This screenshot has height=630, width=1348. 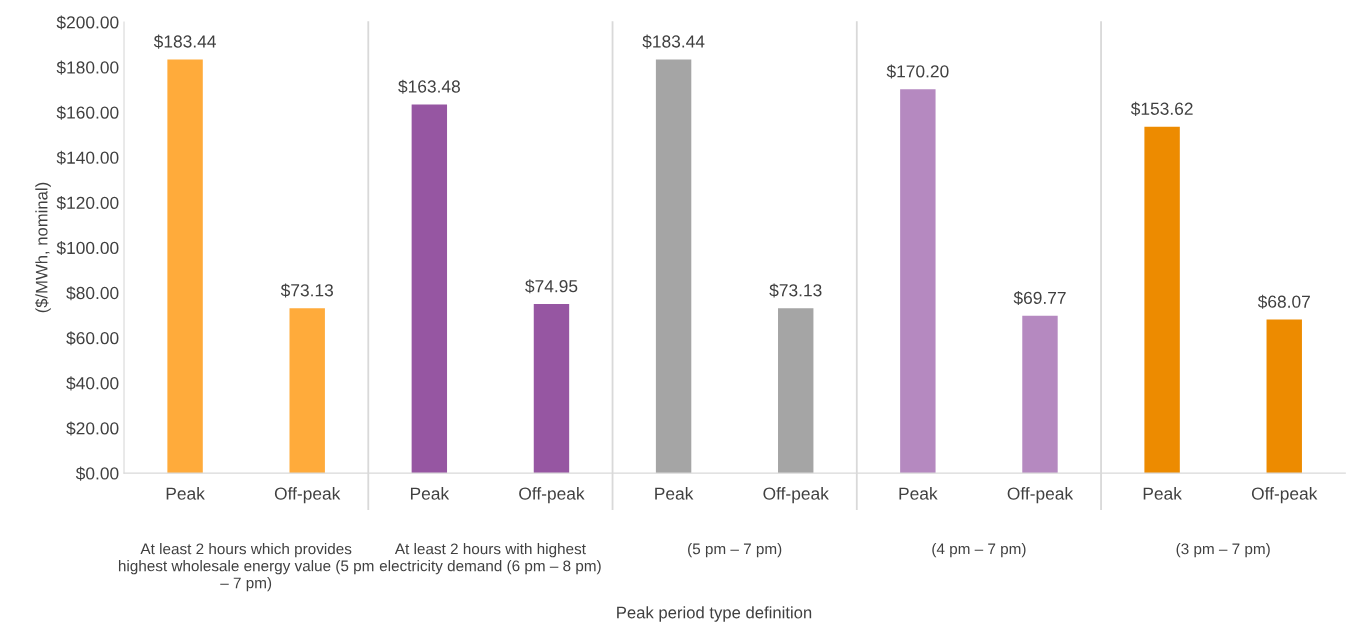 What do you see at coordinates (92, 293) in the screenshot?
I see `y-tick-label: $80.00` at bounding box center [92, 293].